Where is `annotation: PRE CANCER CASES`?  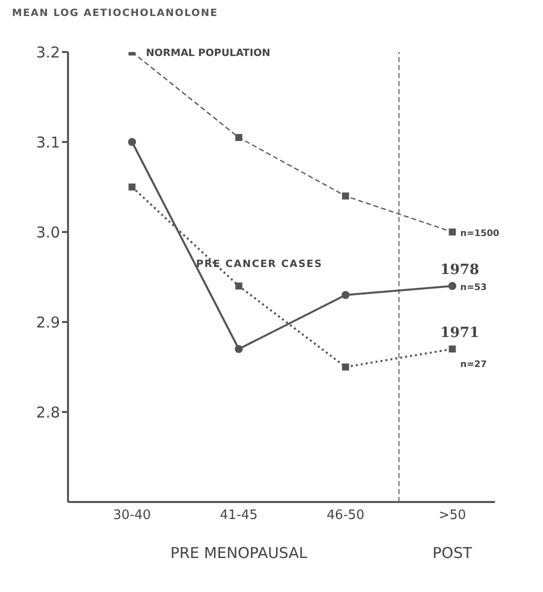
annotation: PRE CANCER CASES is located at coordinates (259, 264).